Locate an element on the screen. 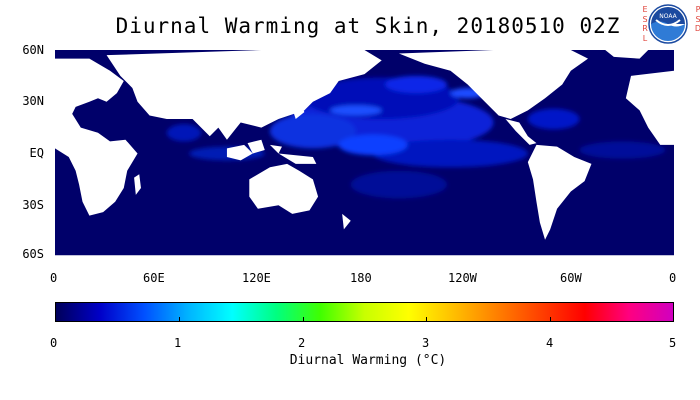  esrl-letters: E S R L is located at coordinates (645, 24).